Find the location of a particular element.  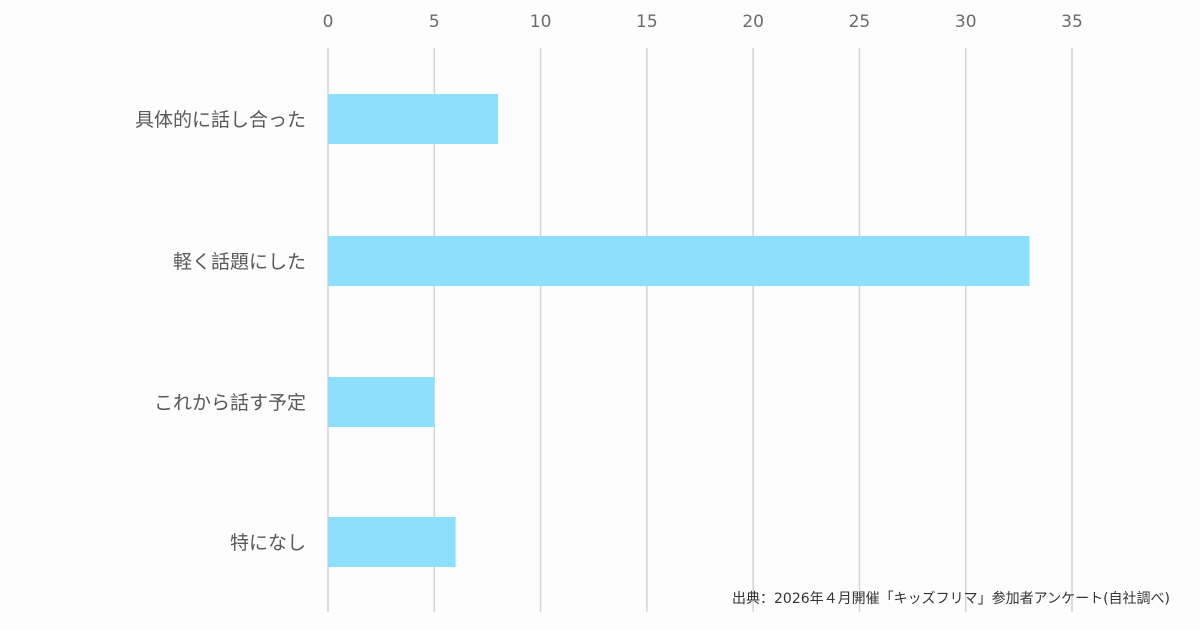

category-label: 具体的に話し合った is located at coordinates (220, 120).